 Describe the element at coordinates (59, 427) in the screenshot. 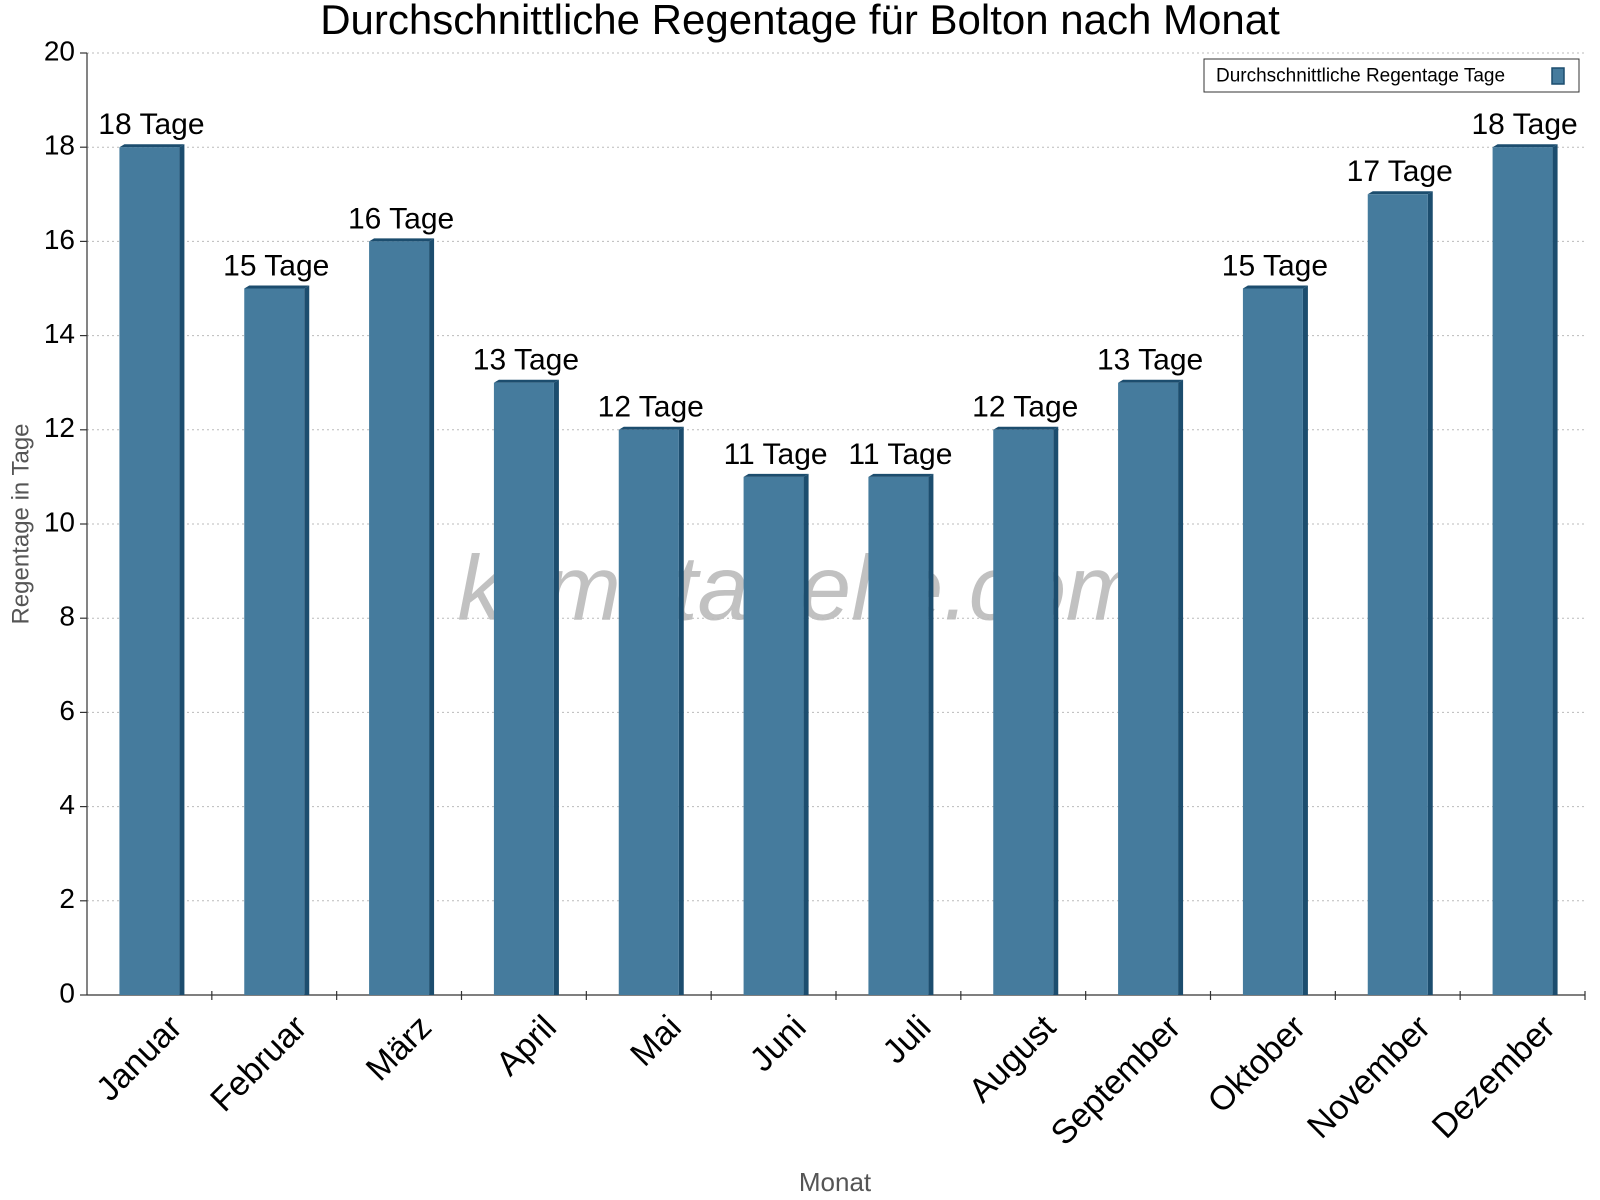

I see `y-tick-label: 12` at that location.